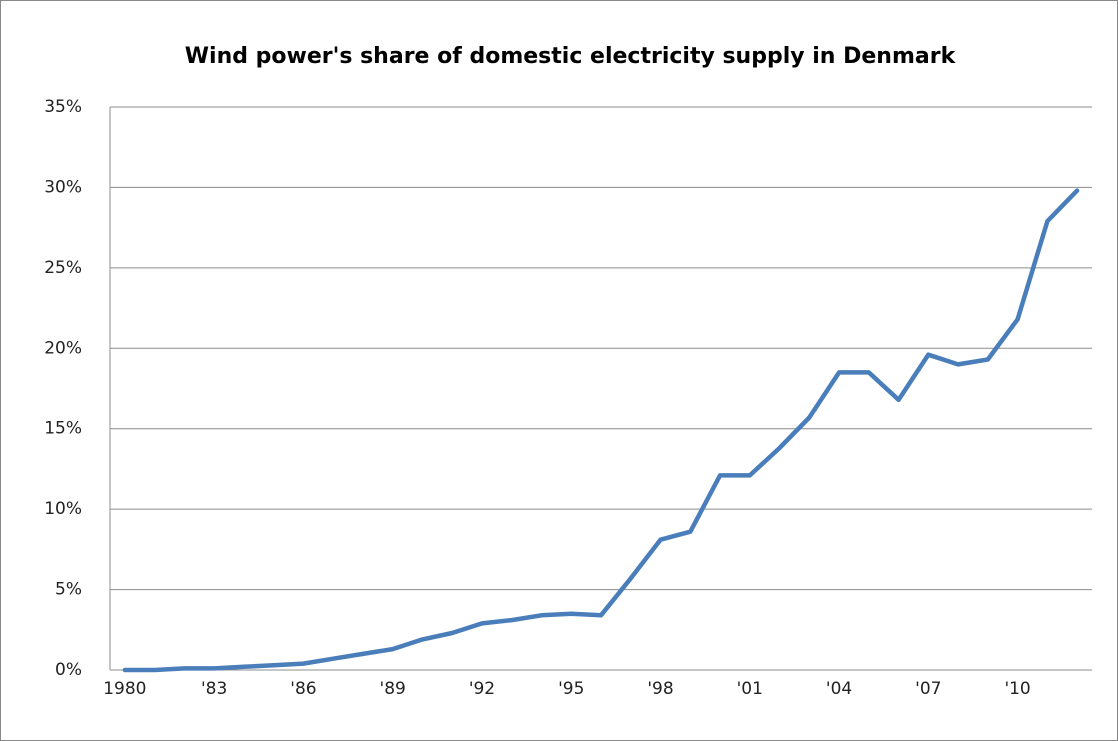 The width and height of the screenshot is (1118, 741). I want to click on y-tick-label: 20%, so click(63, 348).